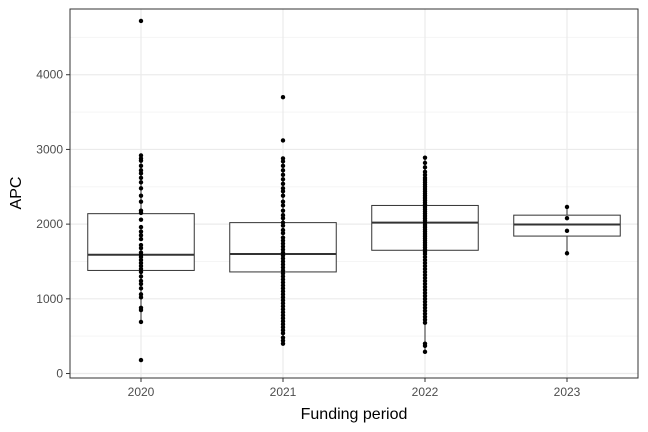  Describe the element at coordinates (49, 224) in the screenshot. I see `y-tick-label: 2000` at that location.